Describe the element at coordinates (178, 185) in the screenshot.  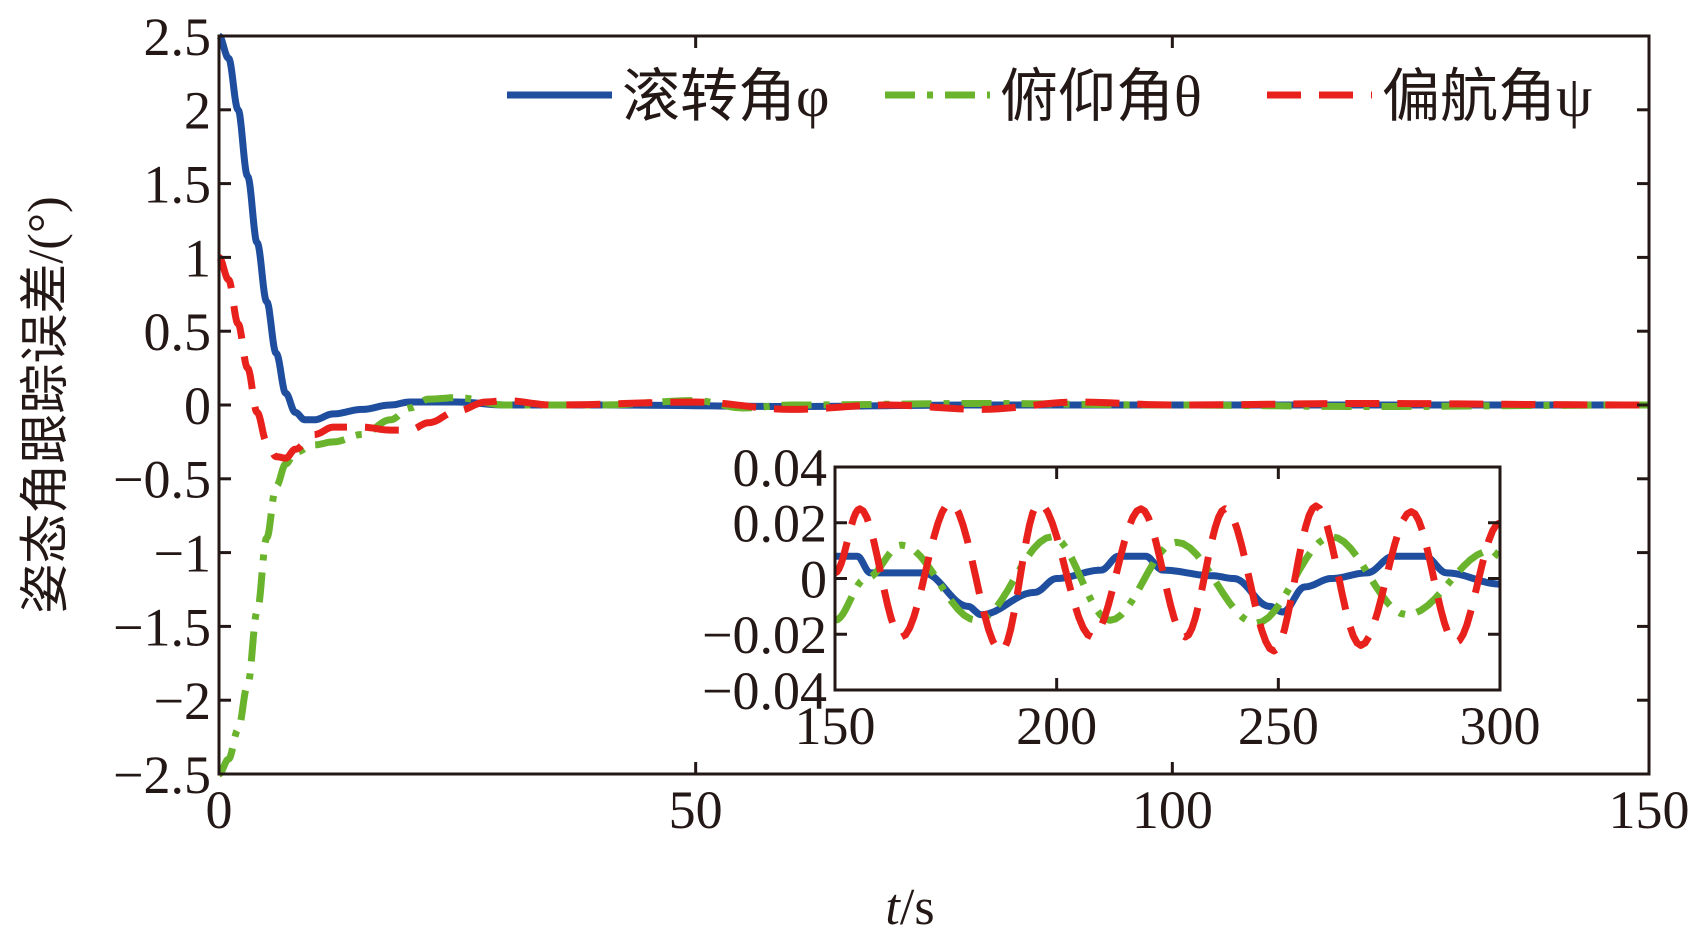
I see `main-y-tick-label: 1.5` at that location.